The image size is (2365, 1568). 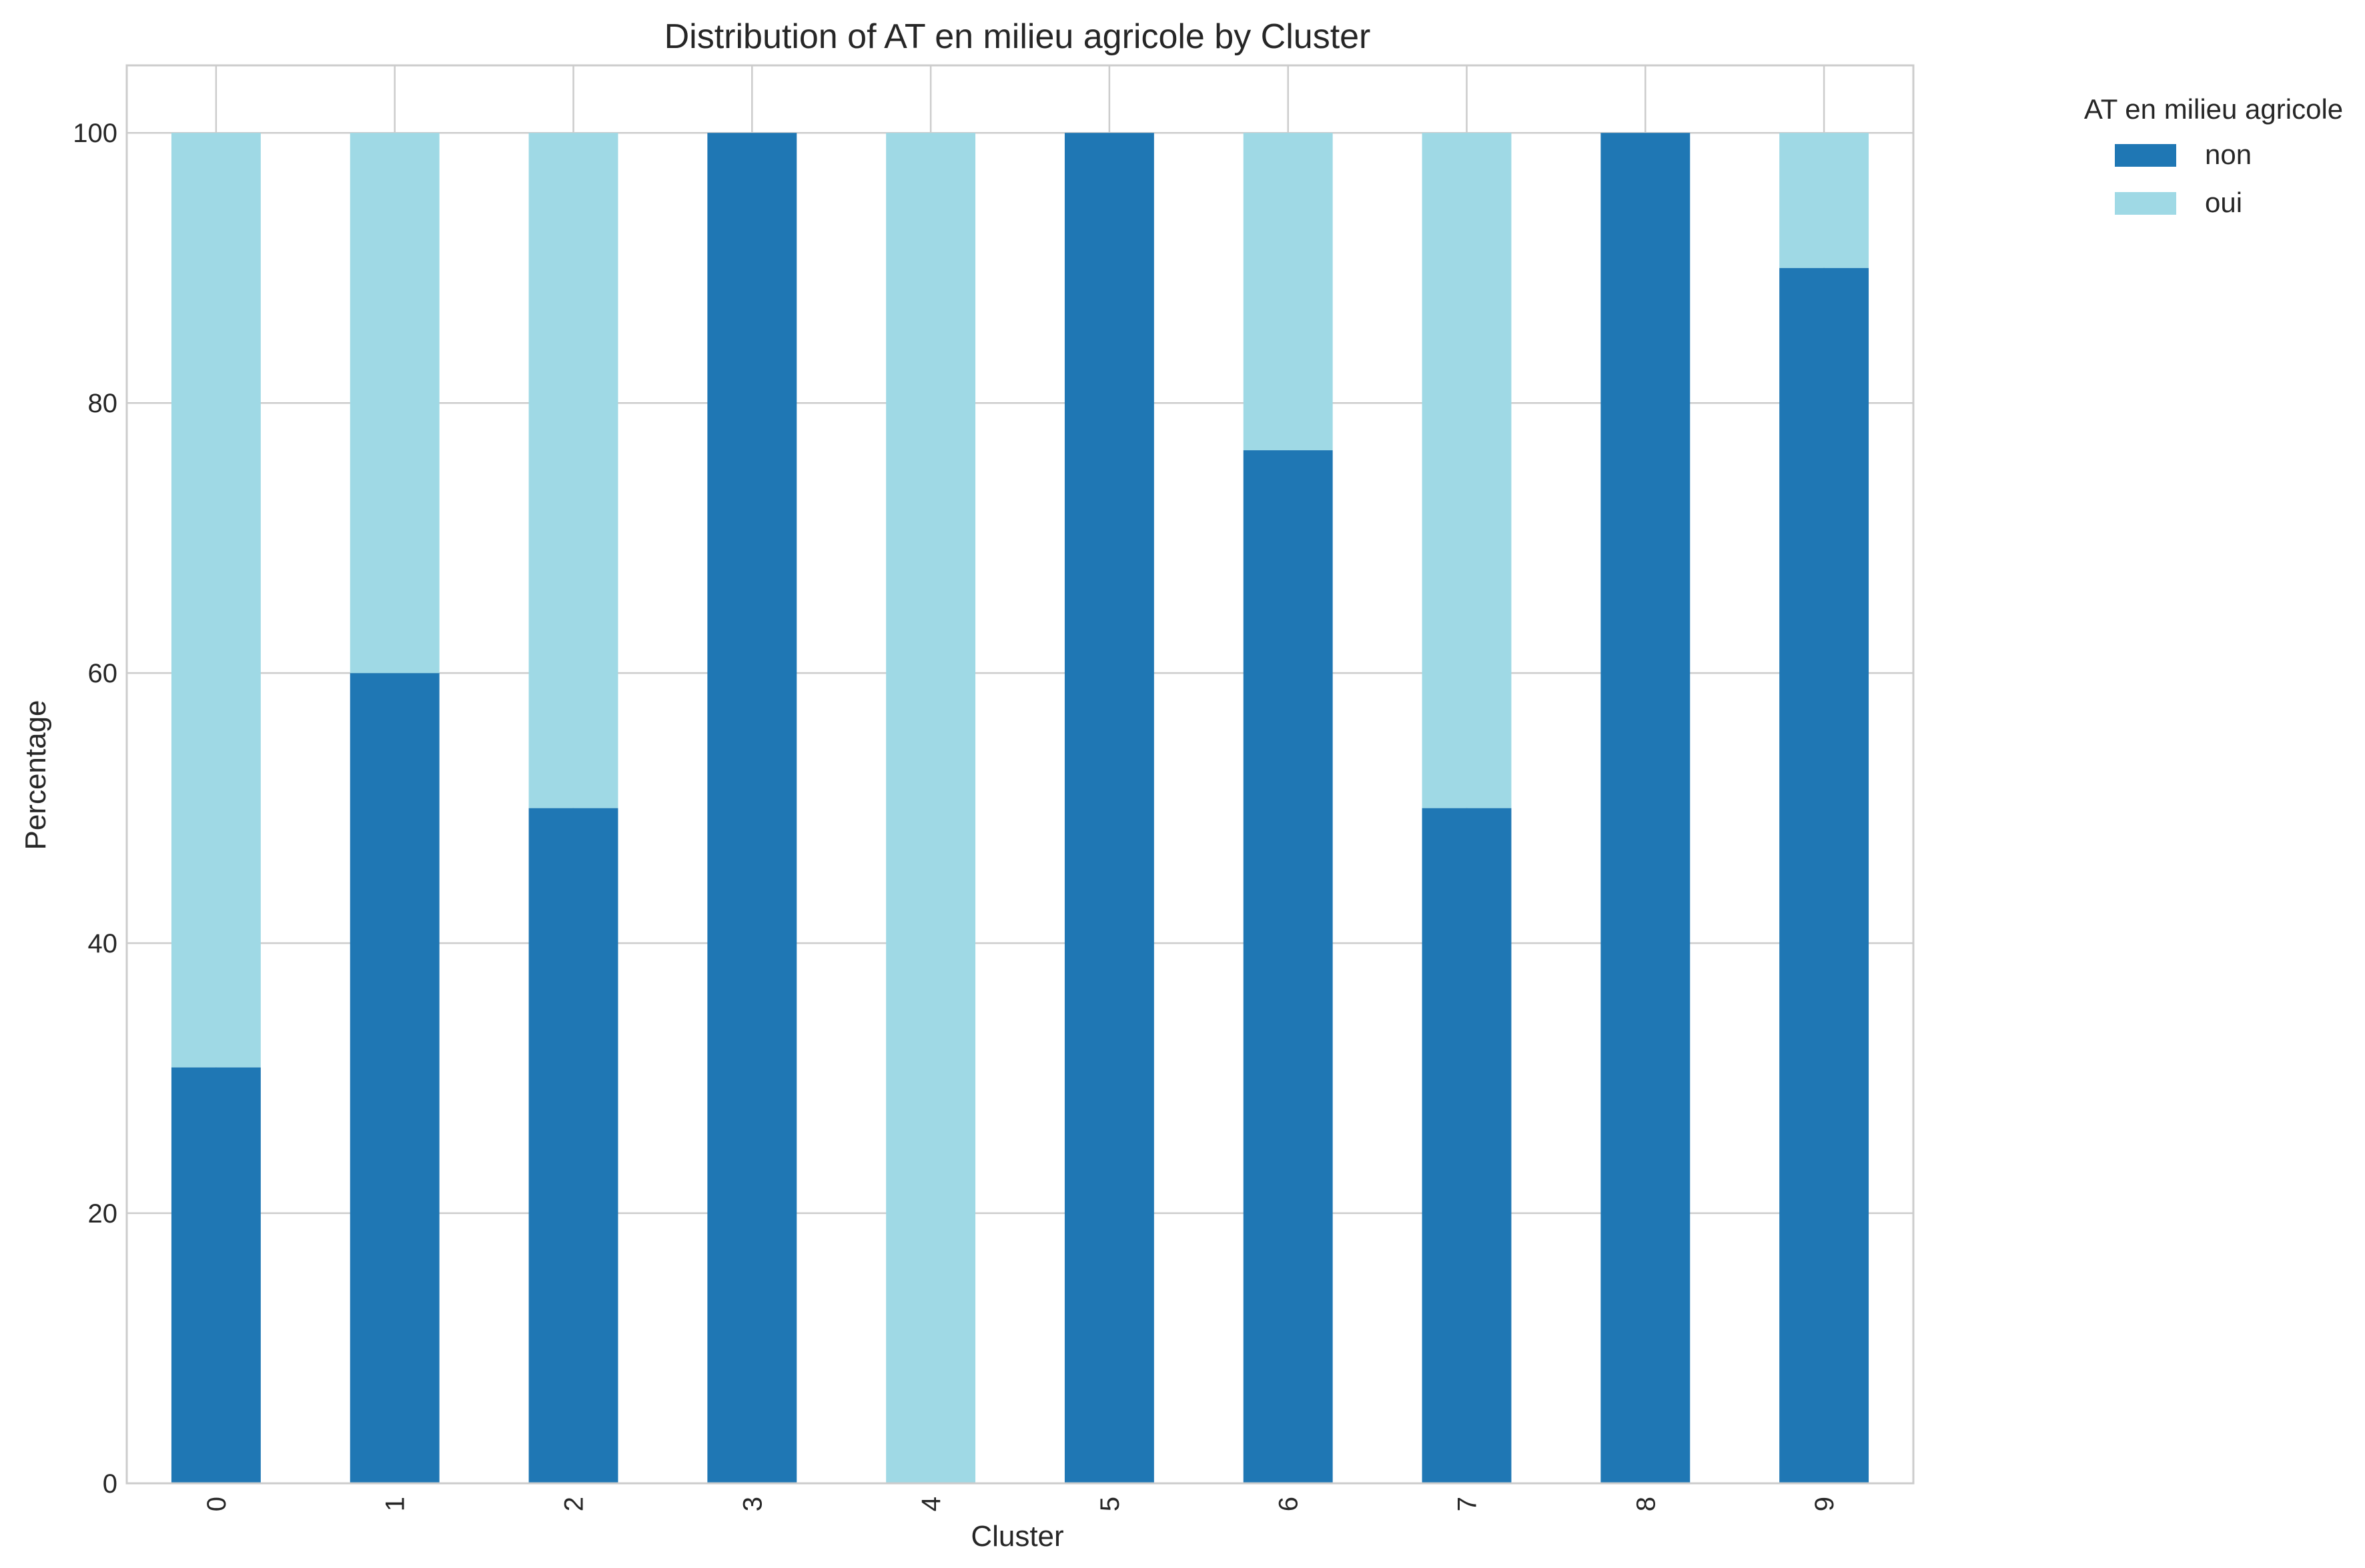 What do you see at coordinates (2213, 109) in the screenshot?
I see `legend-title: AT en milieu agricole` at bounding box center [2213, 109].